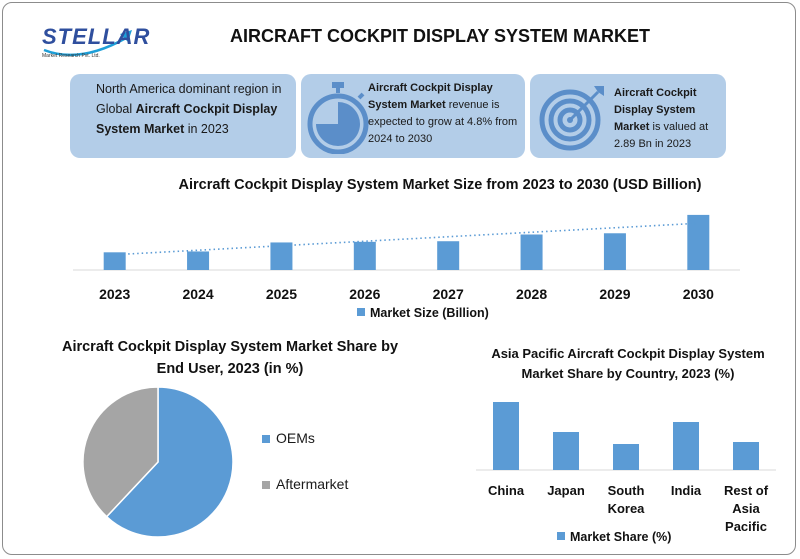 This screenshot has width=800, height=559. I want to click on x-tick-label-2027: 2027, so click(448, 294).